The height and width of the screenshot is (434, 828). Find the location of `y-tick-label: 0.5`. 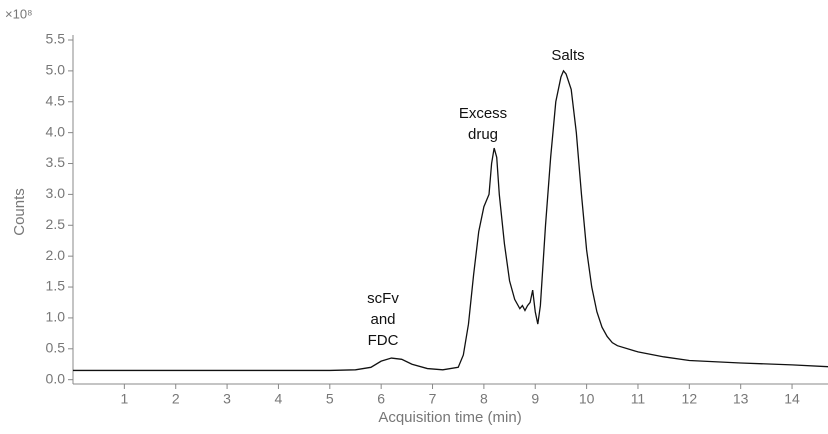

y-tick-label: 0.5 is located at coordinates (56, 348).